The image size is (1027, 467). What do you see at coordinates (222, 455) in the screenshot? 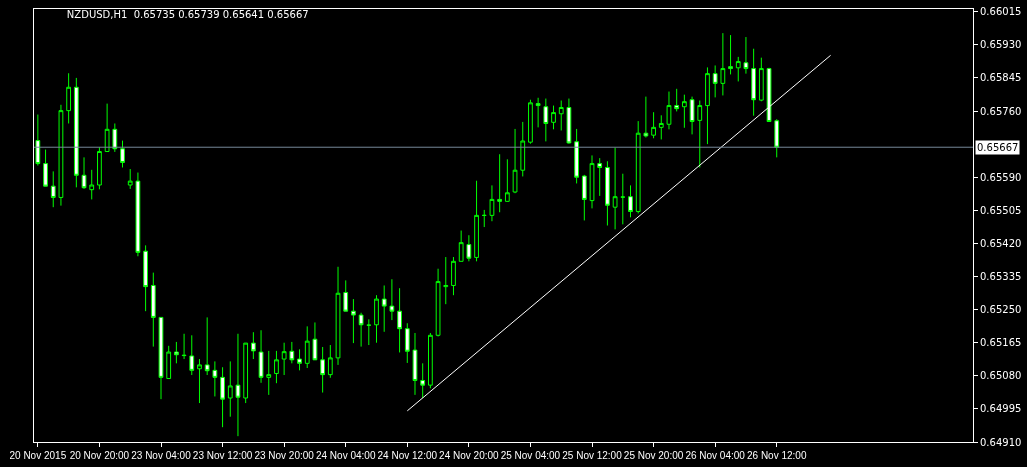
I see `x-tick-label: 23 Nov 12:00` at bounding box center [222, 455].